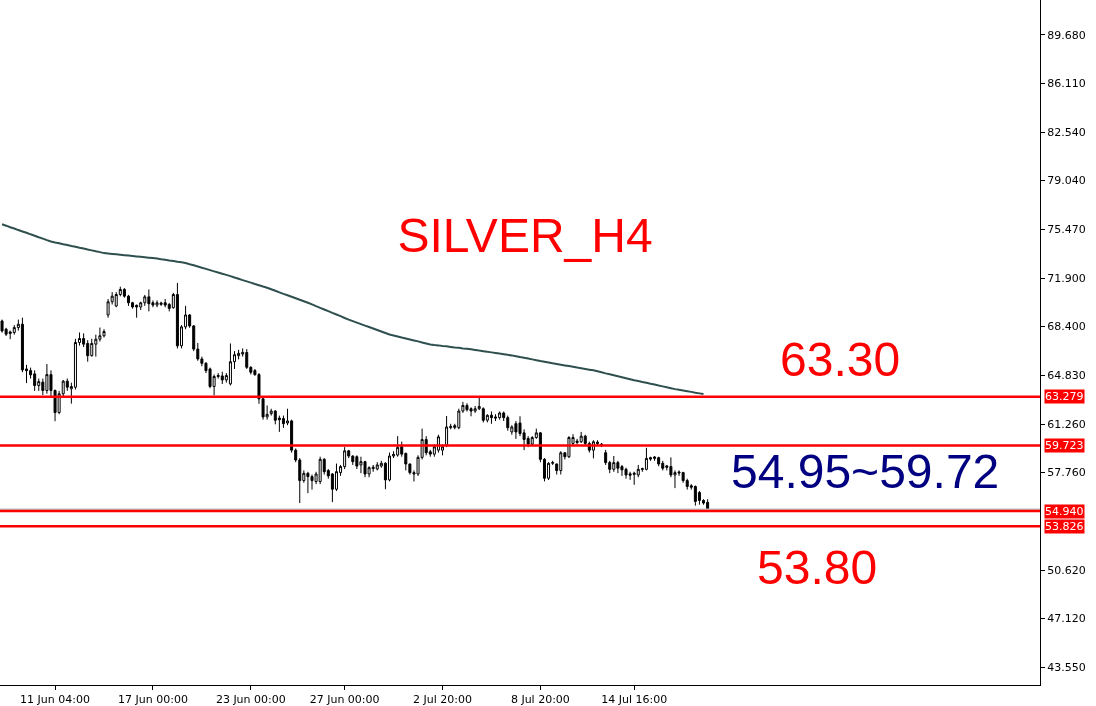 This screenshot has height=706, width=1096. I want to click on x-tick-label: 23 Jun 00:00, so click(250, 699).